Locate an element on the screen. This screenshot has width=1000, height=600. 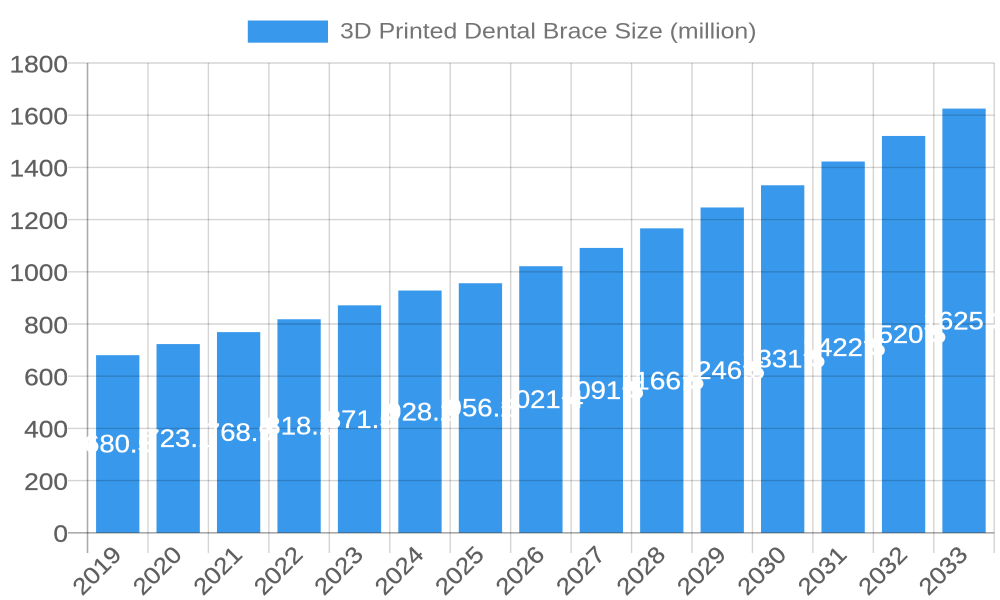
svg-text: 2033 is located at coordinates (943, 570).